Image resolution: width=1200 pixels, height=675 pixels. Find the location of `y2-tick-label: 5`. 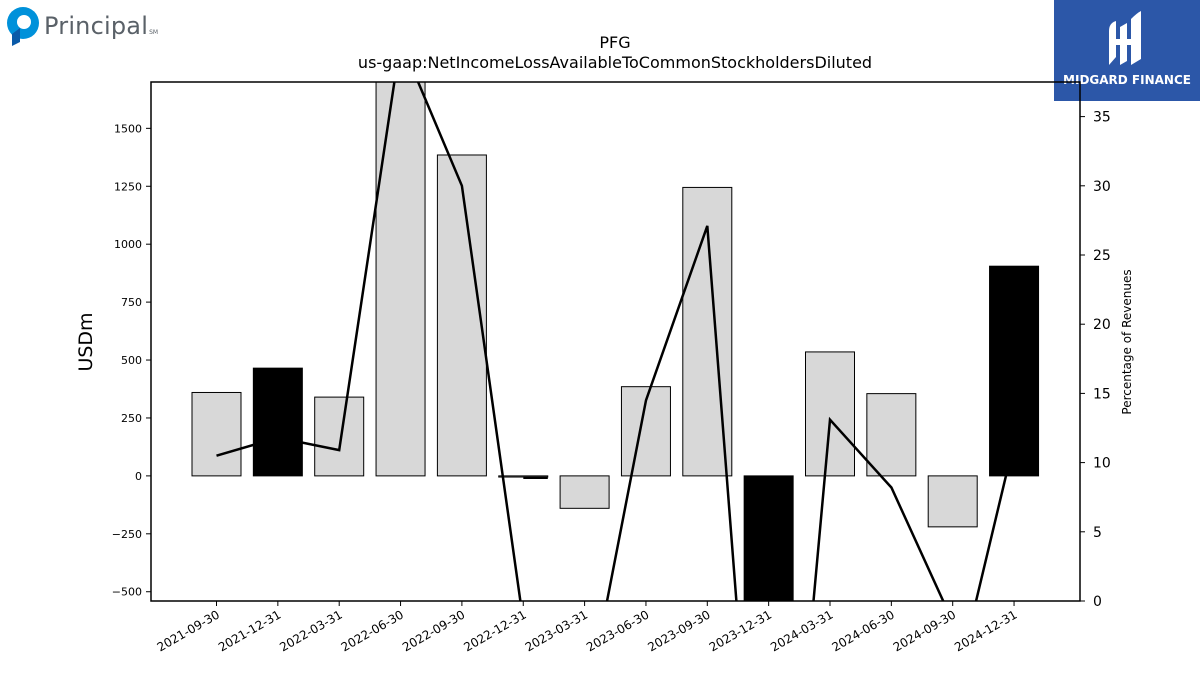

y2-tick-label: 5 is located at coordinates (1097, 533).